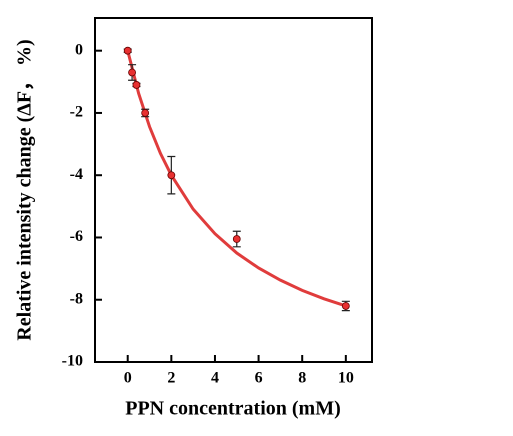 The width and height of the screenshot is (513, 436). I want to click on x-tick-label: 2, so click(171, 378).